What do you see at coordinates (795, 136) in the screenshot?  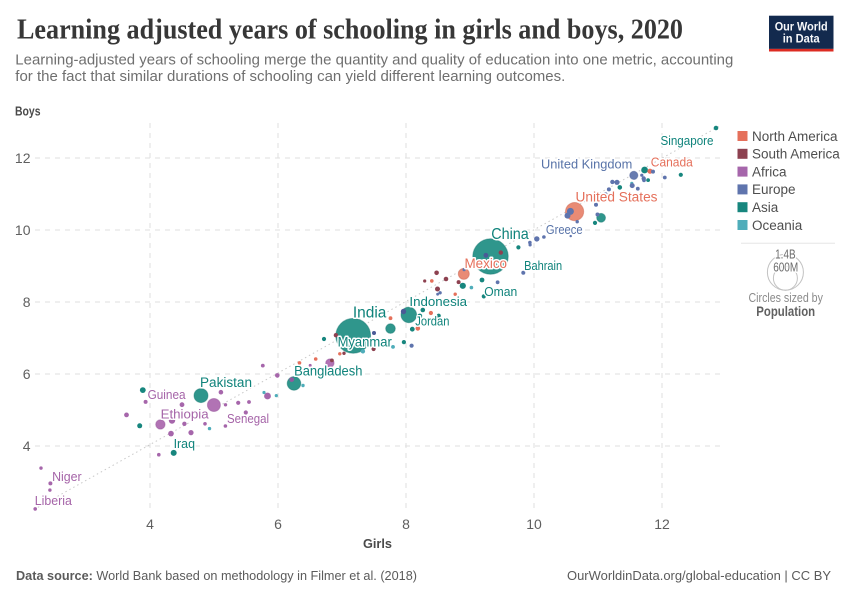 I see `svg-text: North America` at bounding box center [795, 136].